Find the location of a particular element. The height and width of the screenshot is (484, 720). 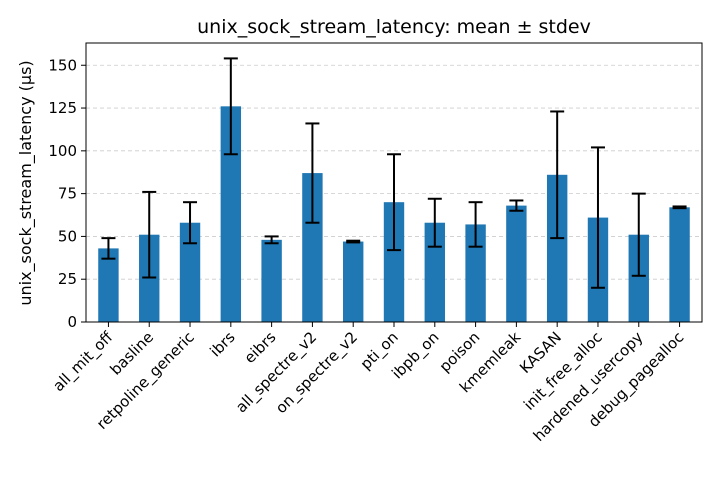

y-axis-ticks: 0 25 50 75 100 125 150 is located at coordinates (67, 193).